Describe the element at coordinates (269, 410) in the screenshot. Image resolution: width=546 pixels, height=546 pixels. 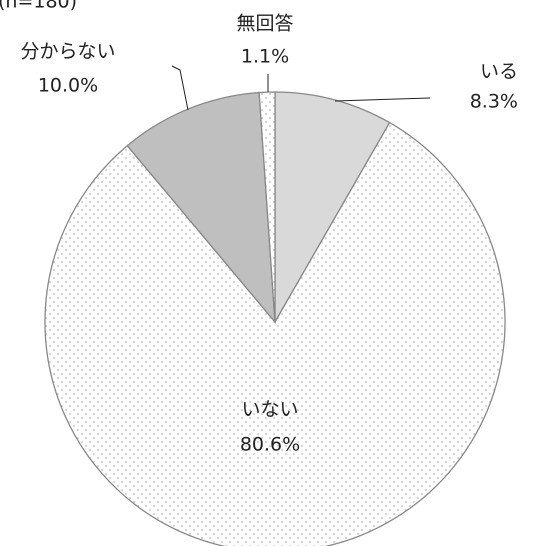
I see `slice-label: いない` at that location.